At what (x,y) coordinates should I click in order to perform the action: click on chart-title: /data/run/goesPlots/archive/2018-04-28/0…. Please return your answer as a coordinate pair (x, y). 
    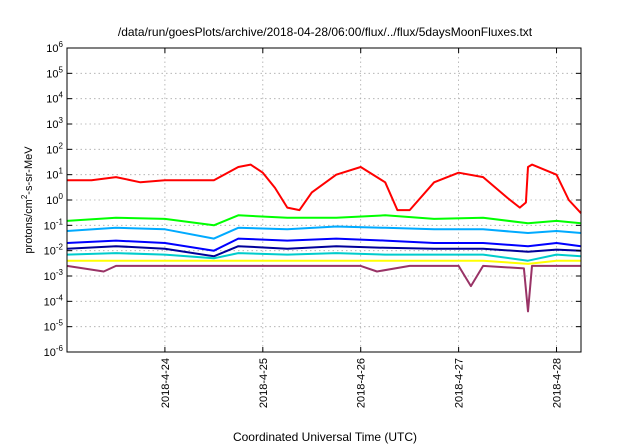
    Looking at the image, I should click on (325, 32).